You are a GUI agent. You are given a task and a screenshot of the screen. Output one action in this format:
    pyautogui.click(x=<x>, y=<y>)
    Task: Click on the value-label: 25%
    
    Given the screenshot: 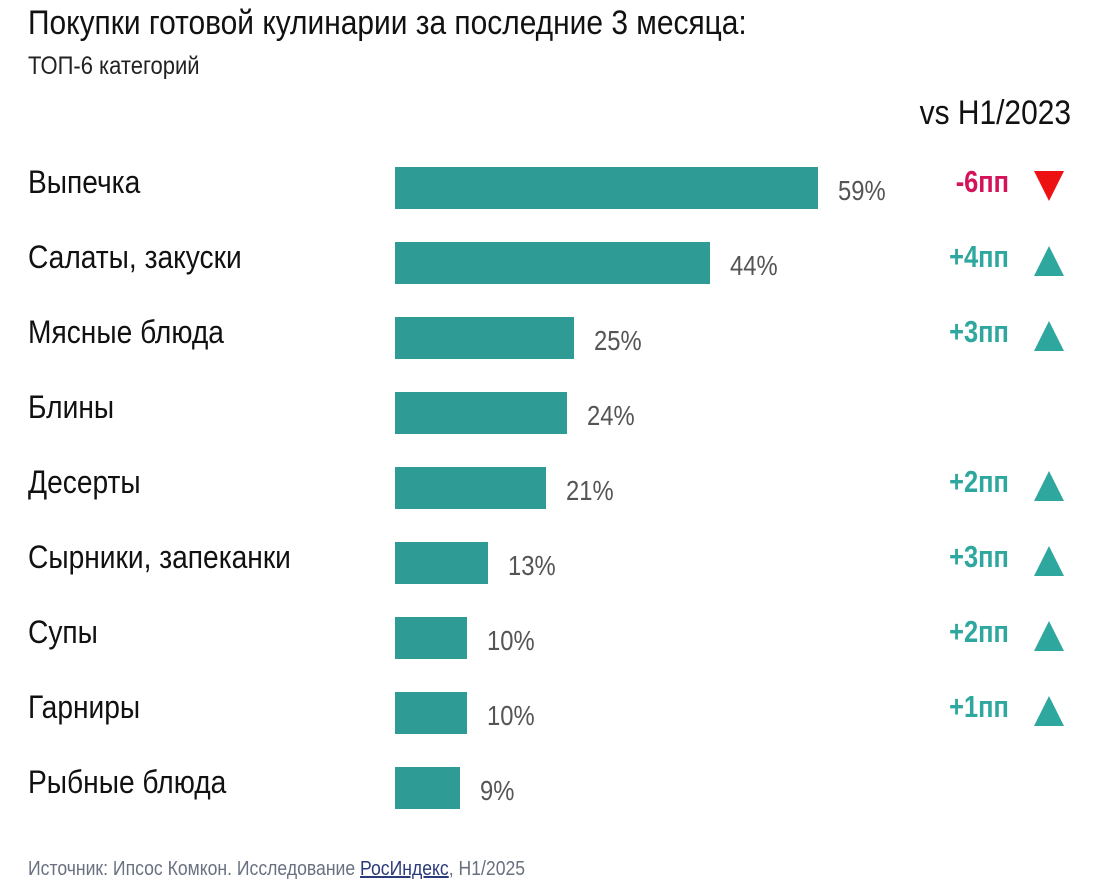 What is the action you would take?
    pyautogui.click(x=618, y=340)
    